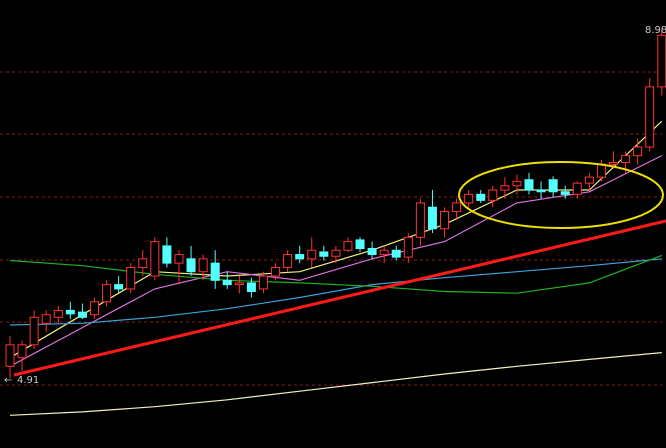 This screenshot has width=666, height=448. What do you see at coordinates (655, 30) in the screenshot?
I see `high-label: 8.98` at bounding box center [655, 30].